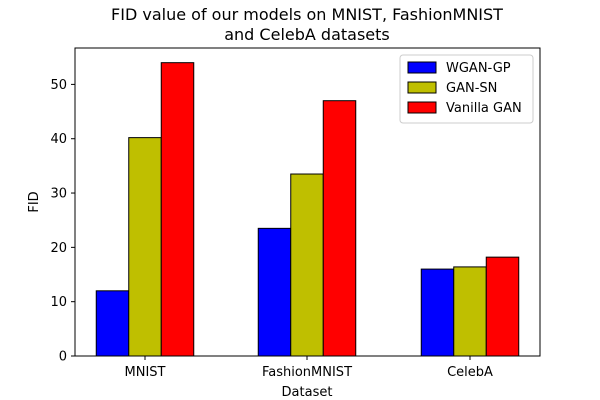 The height and width of the screenshot is (400, 600). Describe the element at coordinates (145, 372) in the screenshot. I see `x-tick-label: MNIST` at that location.